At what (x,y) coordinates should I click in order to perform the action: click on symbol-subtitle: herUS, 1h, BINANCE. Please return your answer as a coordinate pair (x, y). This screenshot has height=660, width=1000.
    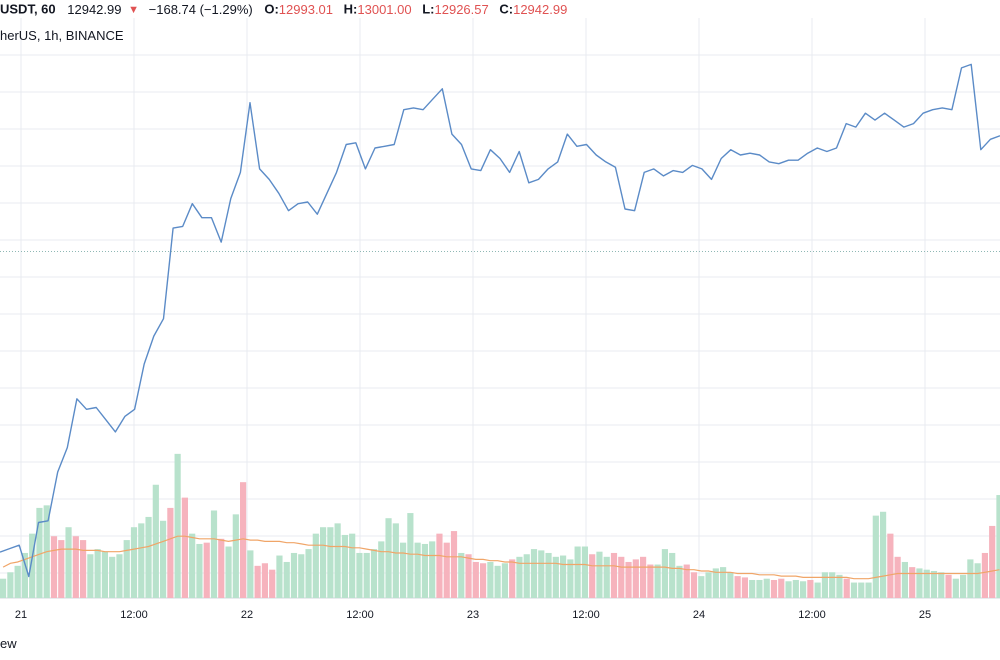
    Looking at the image, I should click on (62, 35).